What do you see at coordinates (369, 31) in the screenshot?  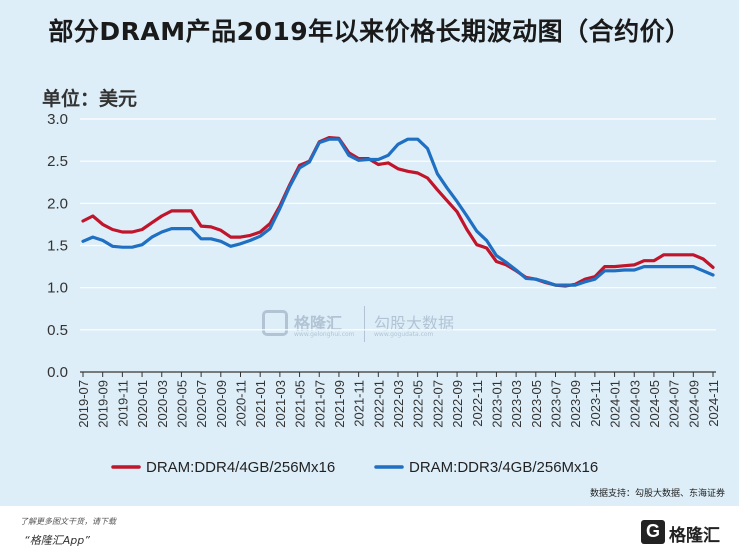 I see `chart-title: 部分DRAM产品2019年以来价格长期波动图（合约价）` at bounding box center [369, 31].